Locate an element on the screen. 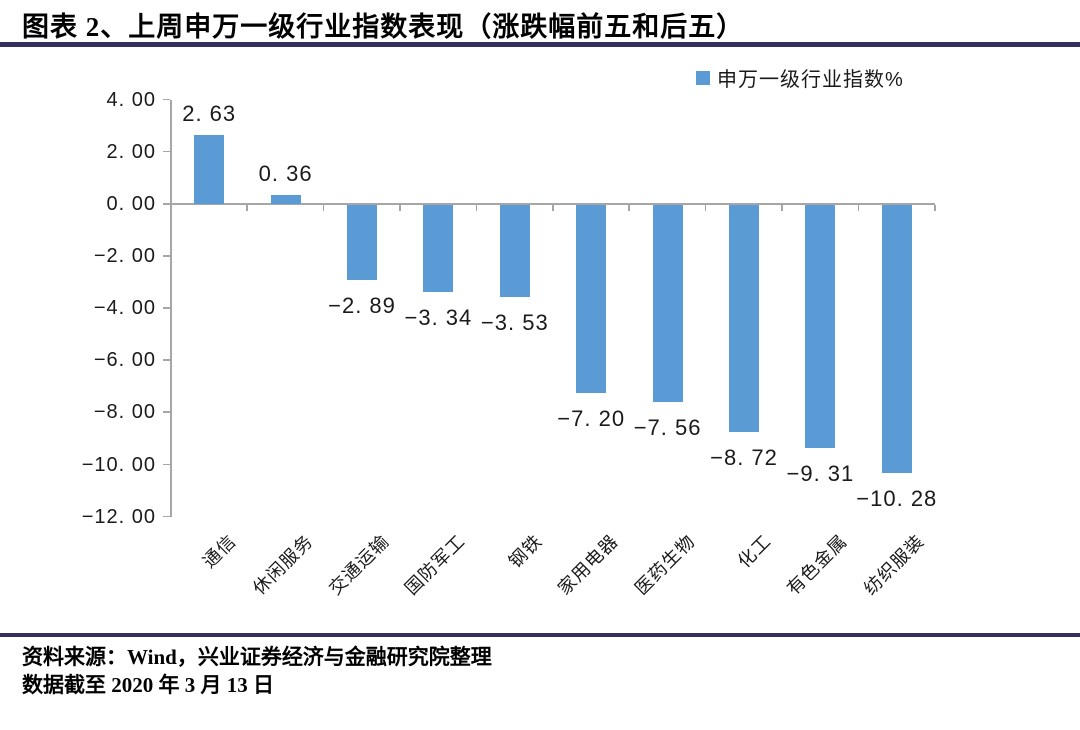  legend-swatch-icon is located at coordinates (703, 77).